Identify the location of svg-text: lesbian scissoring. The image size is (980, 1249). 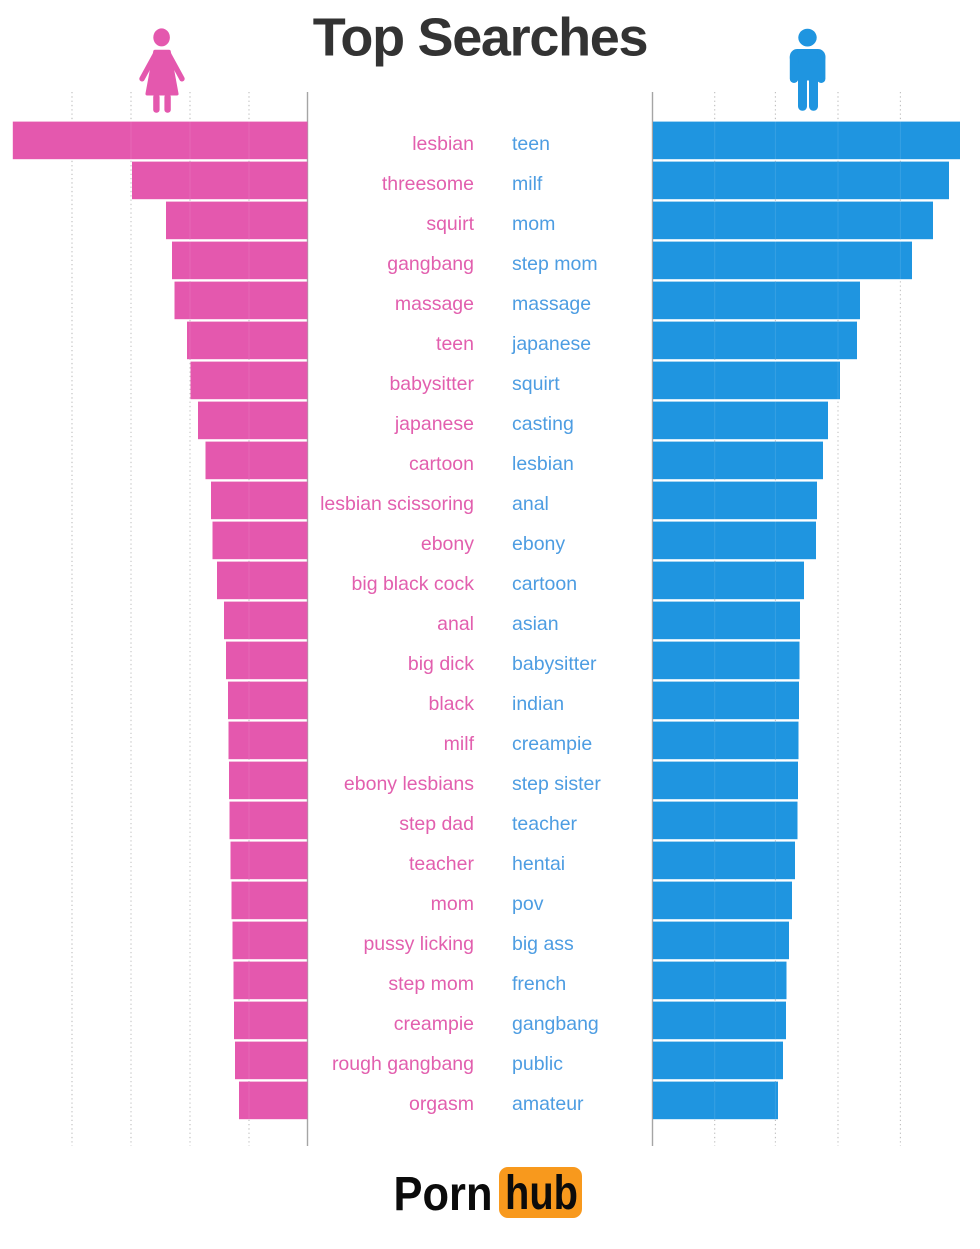
(397, 504).